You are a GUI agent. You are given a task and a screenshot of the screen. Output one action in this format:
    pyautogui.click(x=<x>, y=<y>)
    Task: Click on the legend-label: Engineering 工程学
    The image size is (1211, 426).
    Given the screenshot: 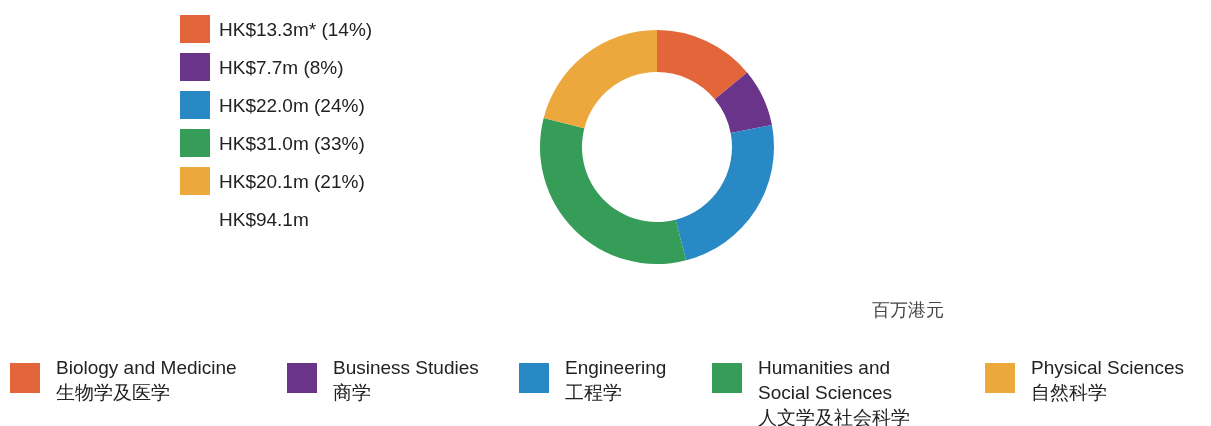 What is the action you would take?
    pyautogui.click(x=616, y=380)
    